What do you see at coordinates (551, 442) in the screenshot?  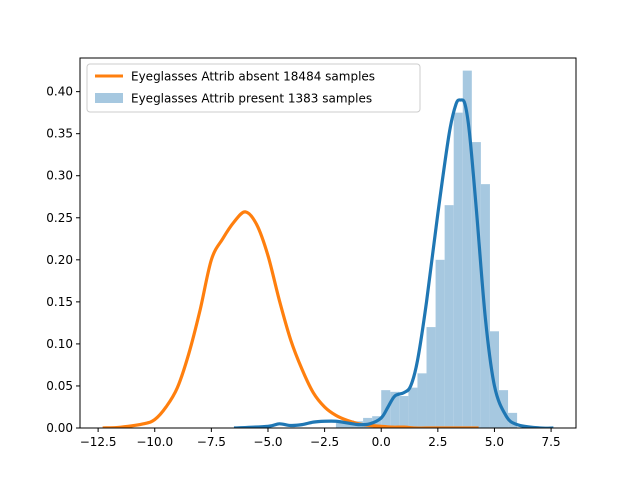 I see `x-tick-label: 7.5` at bounding box center [551, 442].